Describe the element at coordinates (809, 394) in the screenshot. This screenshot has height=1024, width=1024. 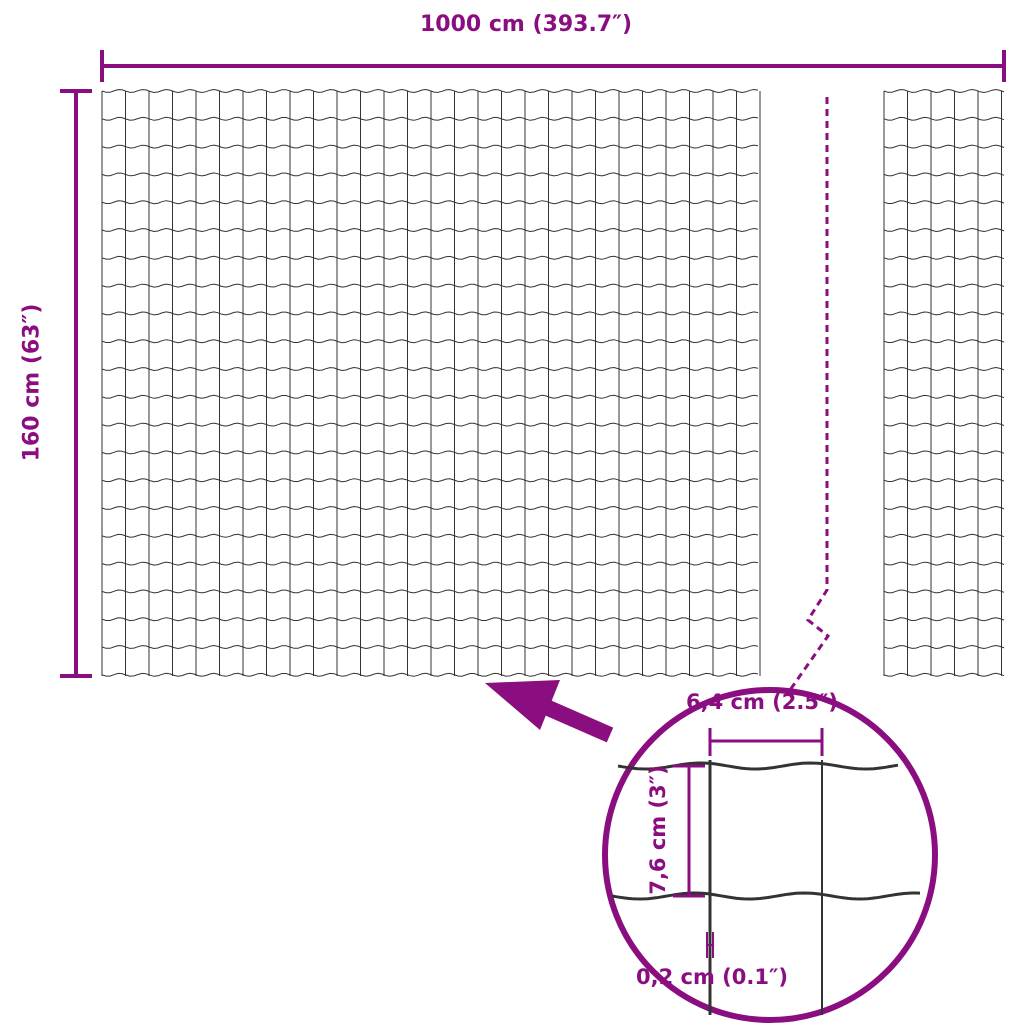
I see `break-line` at that location.